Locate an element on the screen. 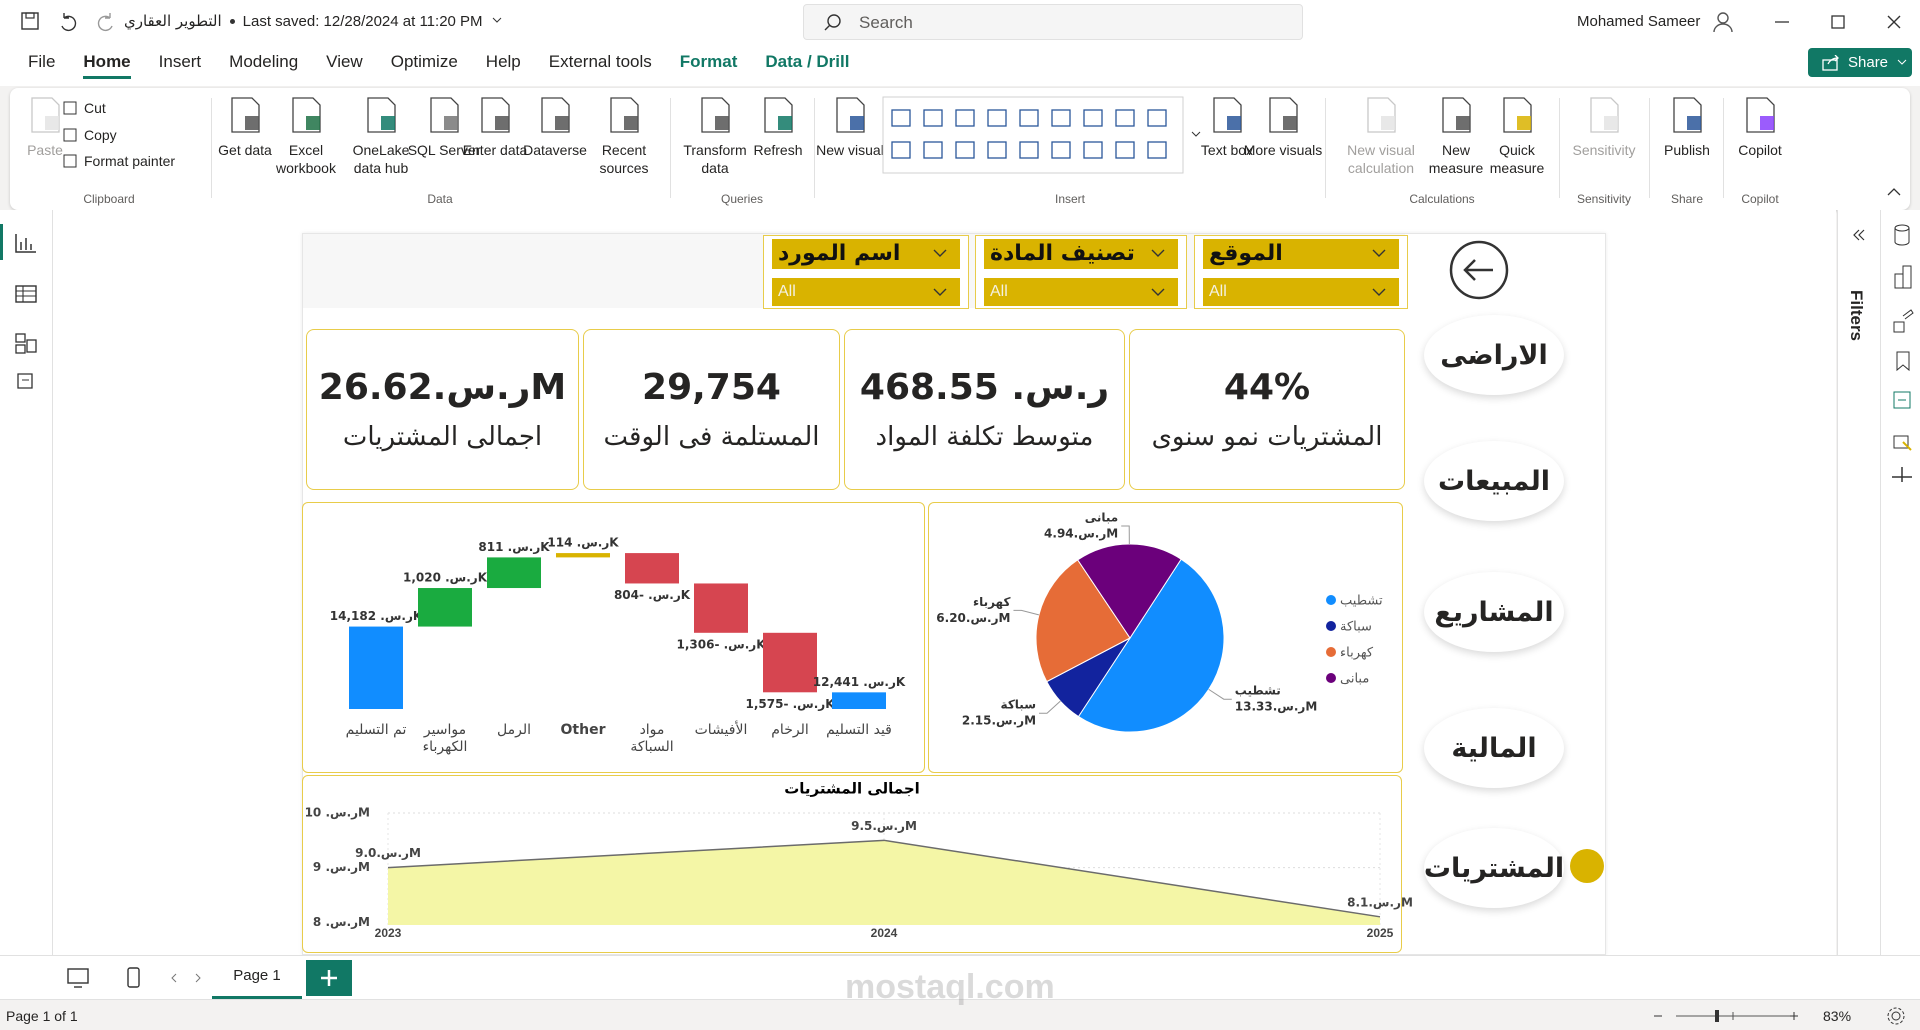 The image size is (1920, 1030). ribbon-small-button: Copy is located at coordinates (89, 135).